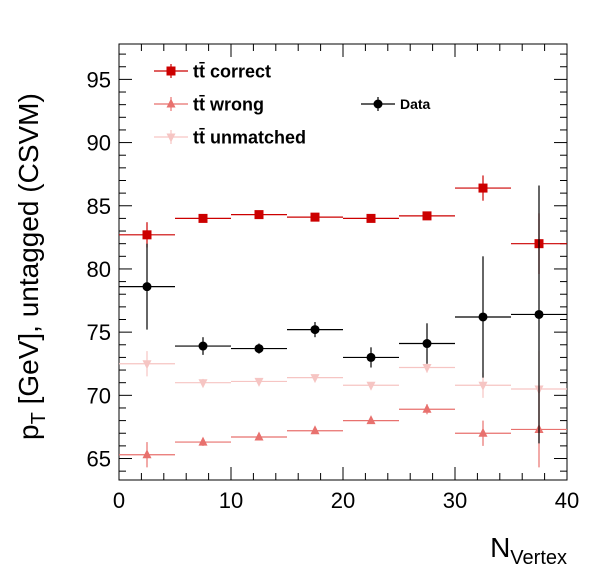 This screenshot has height=572, width=596. Describe the element at coordinates (343, 429) in the screenshot. I see `series-ttwrong` at that location.